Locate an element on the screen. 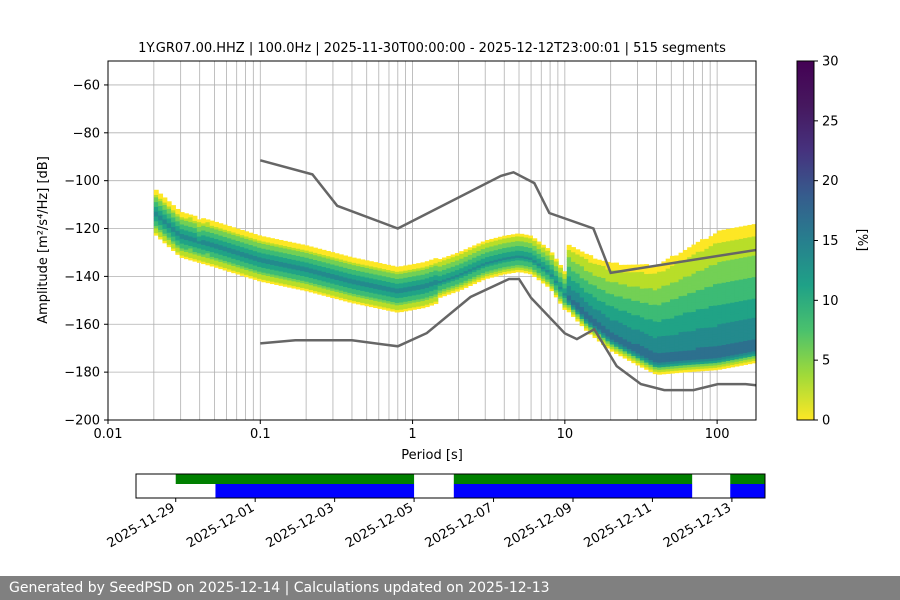  timeline-tick-label: 2025-12-03 is located at coordinates (300, 525).